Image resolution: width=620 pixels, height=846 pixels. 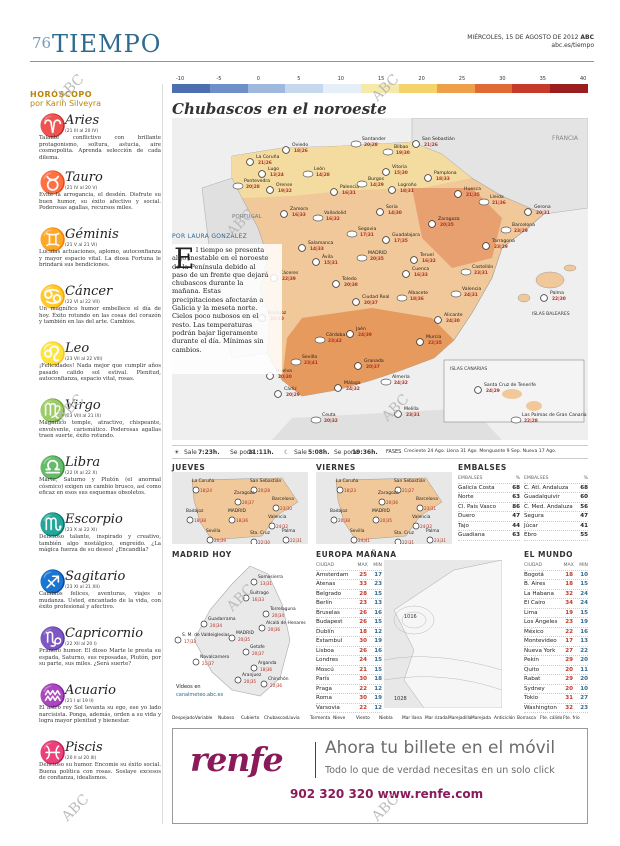 I want to click on phases-label: FASES, so click(x=394, y=452).